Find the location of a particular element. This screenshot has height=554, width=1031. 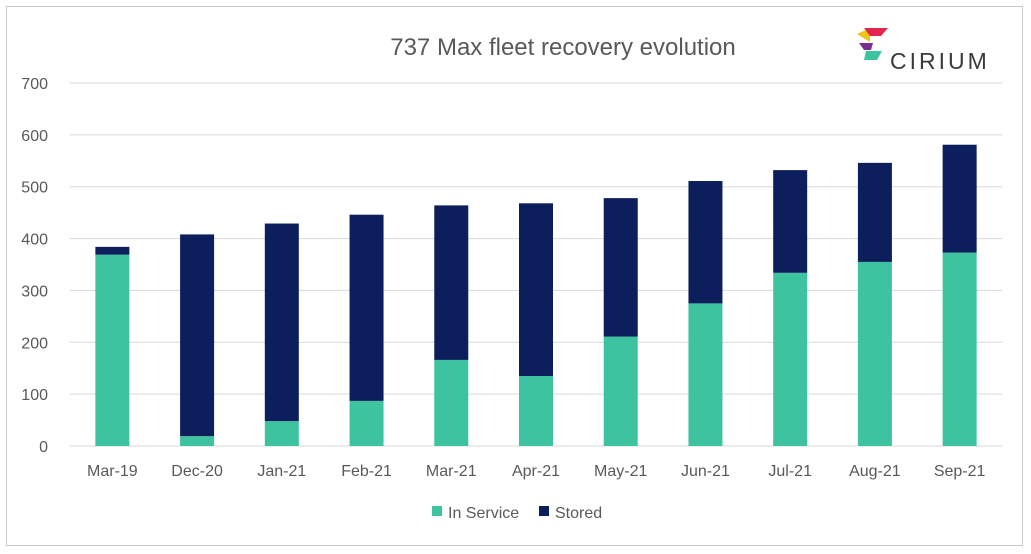

legend: In Service Stored is located at coordinates (517, 513).